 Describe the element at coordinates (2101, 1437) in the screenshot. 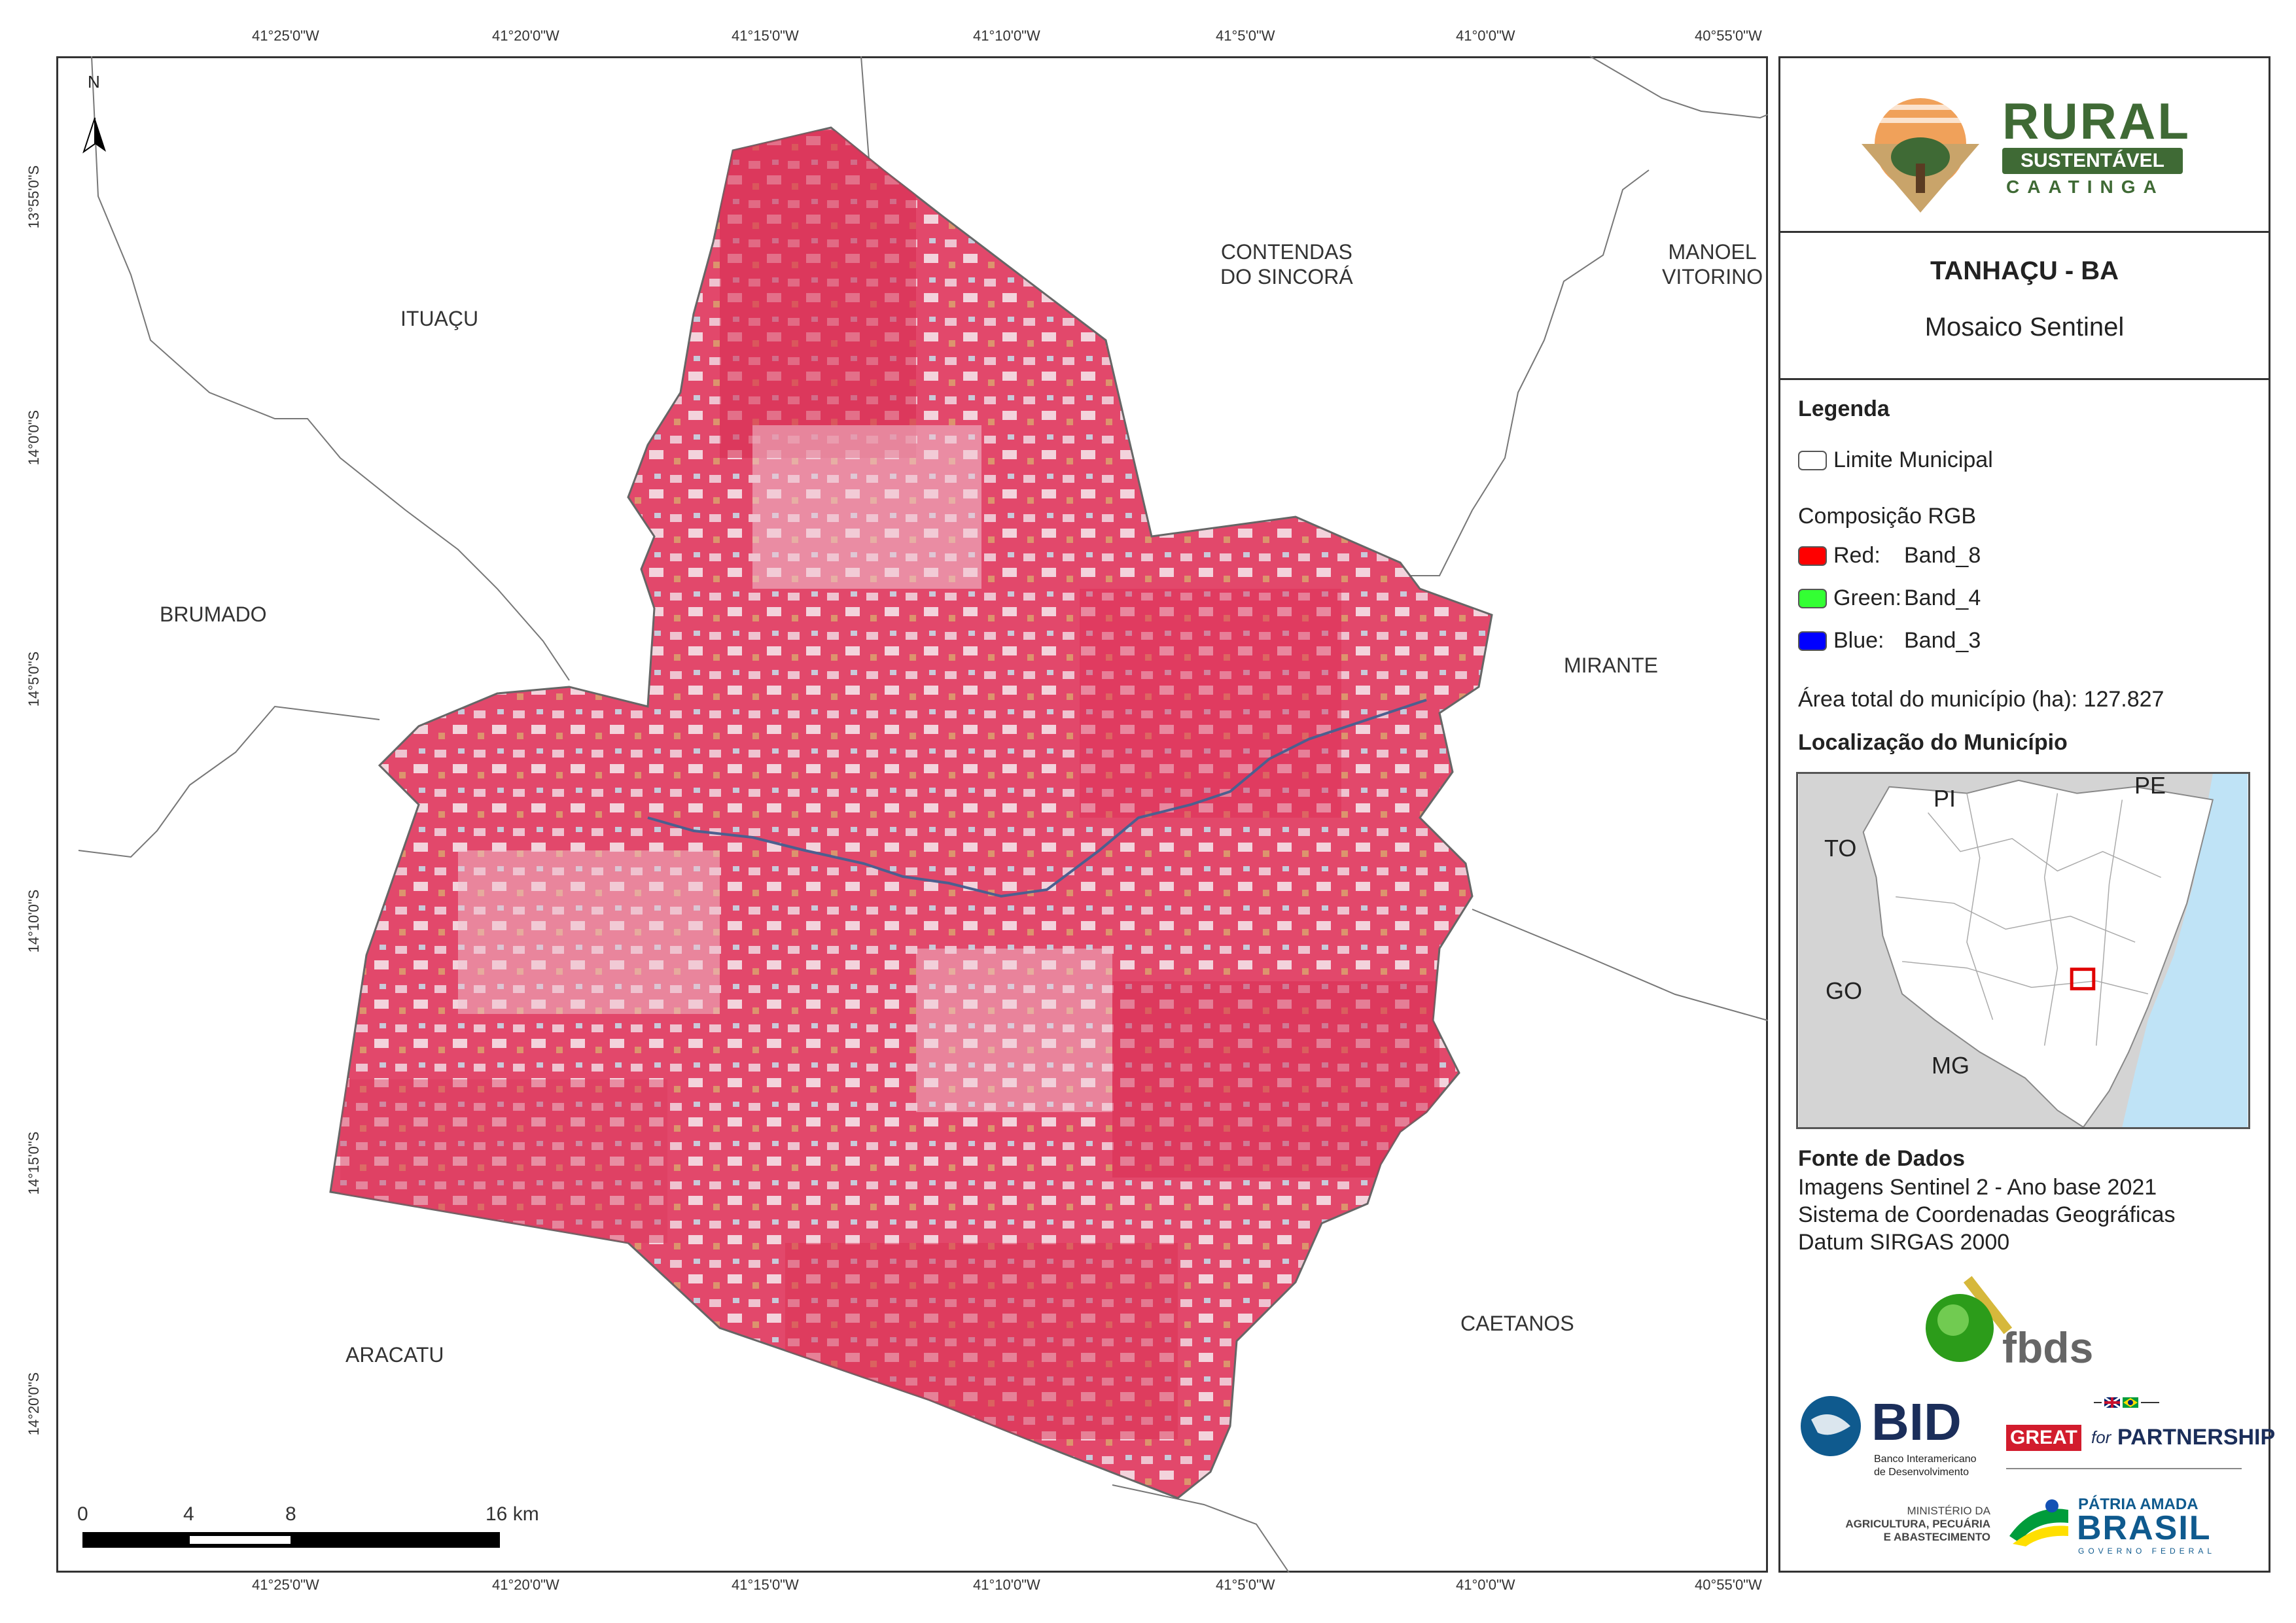

I see `for-text: for` at that location.